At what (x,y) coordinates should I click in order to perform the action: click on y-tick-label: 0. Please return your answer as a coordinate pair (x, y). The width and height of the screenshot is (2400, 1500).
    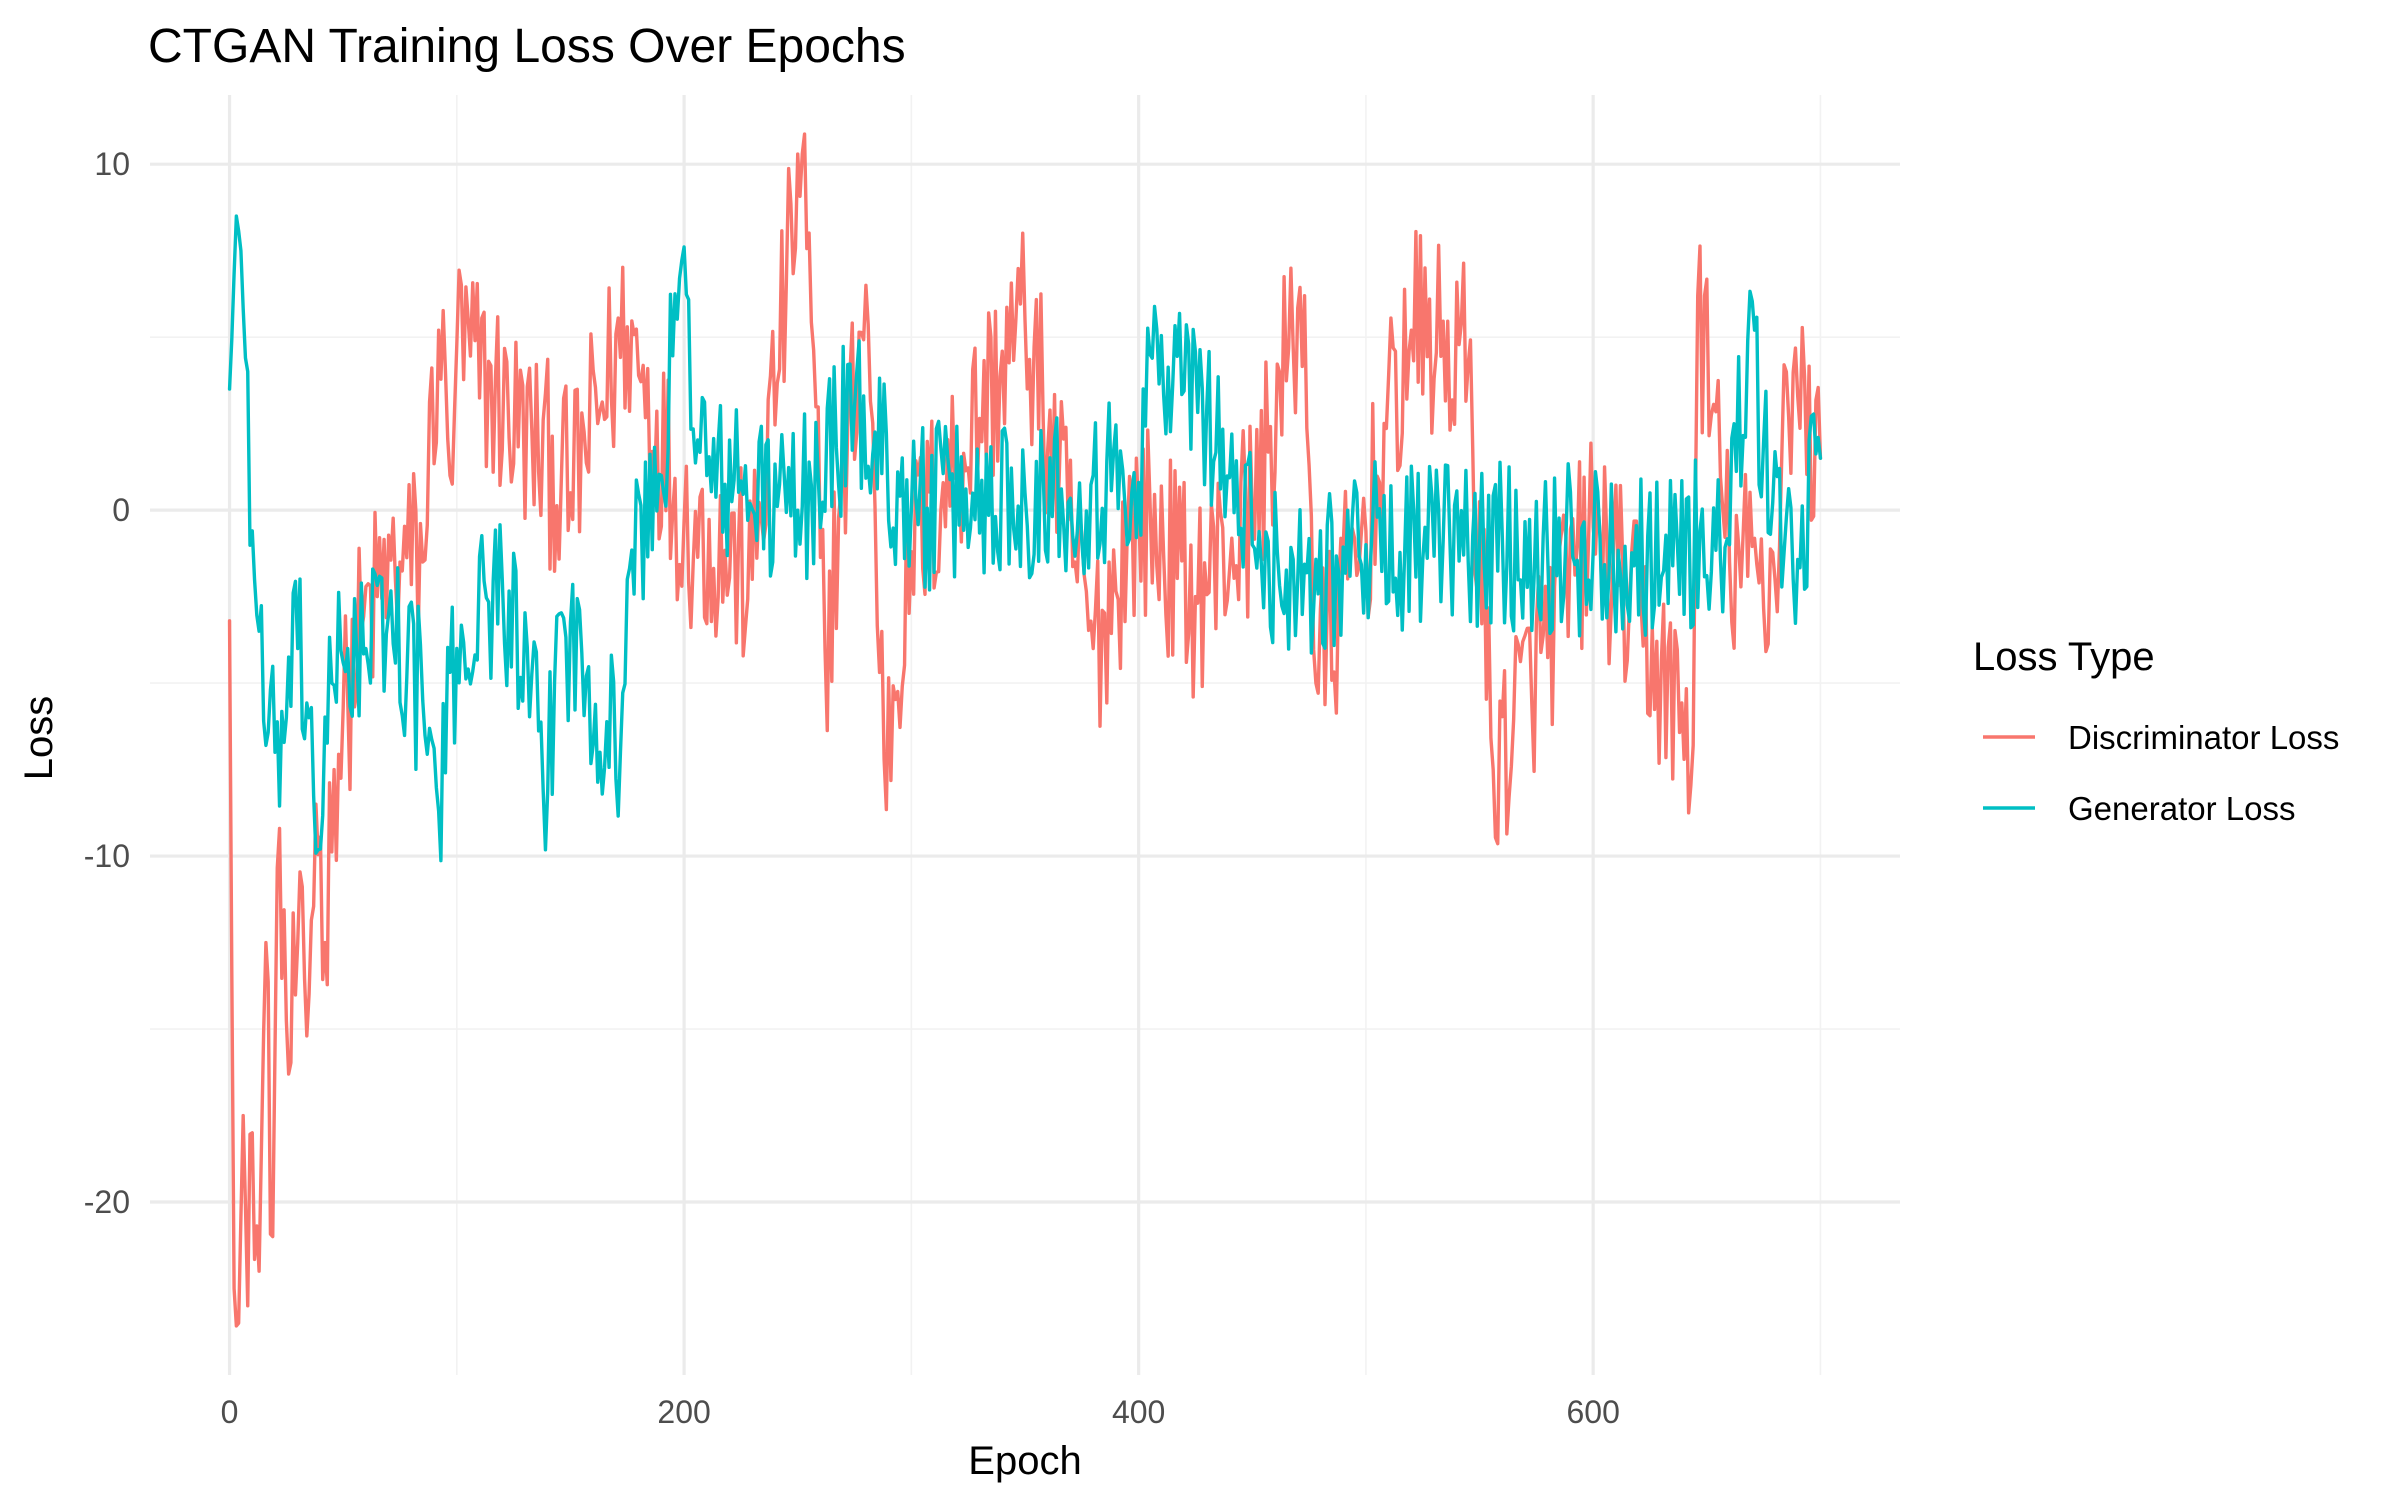
    Looking at the image, I should click on (121, 510).